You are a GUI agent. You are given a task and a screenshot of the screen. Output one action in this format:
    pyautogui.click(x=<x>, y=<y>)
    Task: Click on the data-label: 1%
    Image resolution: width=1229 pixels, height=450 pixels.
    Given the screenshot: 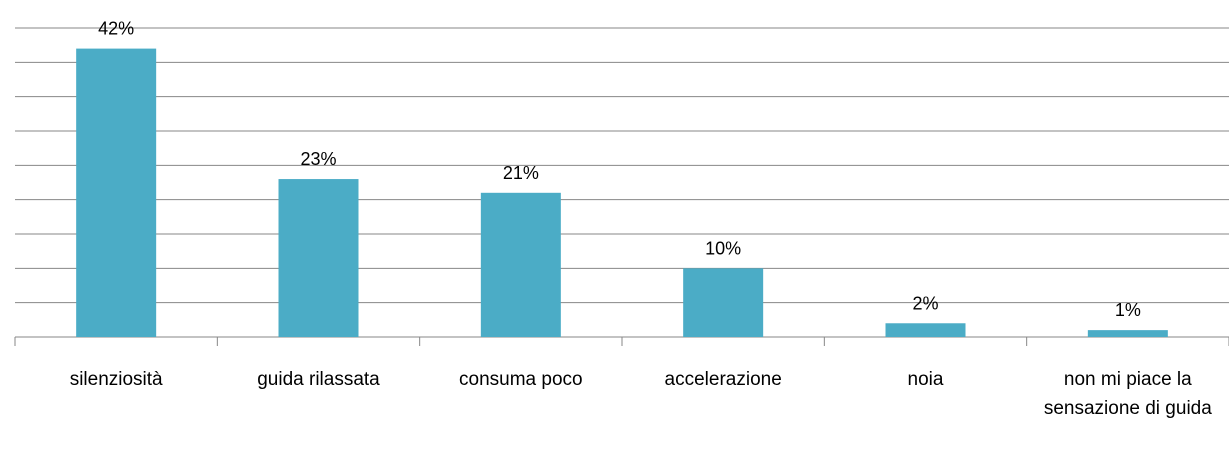 What is the action you would take?
    pyautogui.click(x=1128, y=310)
    